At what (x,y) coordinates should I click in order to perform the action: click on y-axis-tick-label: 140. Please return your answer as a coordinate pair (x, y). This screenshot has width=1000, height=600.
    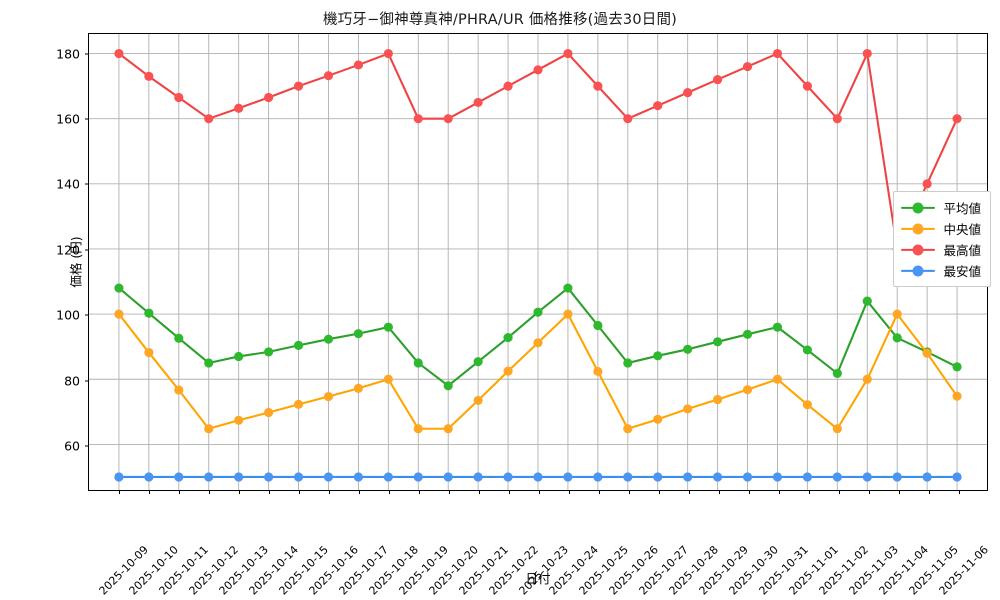
    Looking at the image, I should click on (68, 184).